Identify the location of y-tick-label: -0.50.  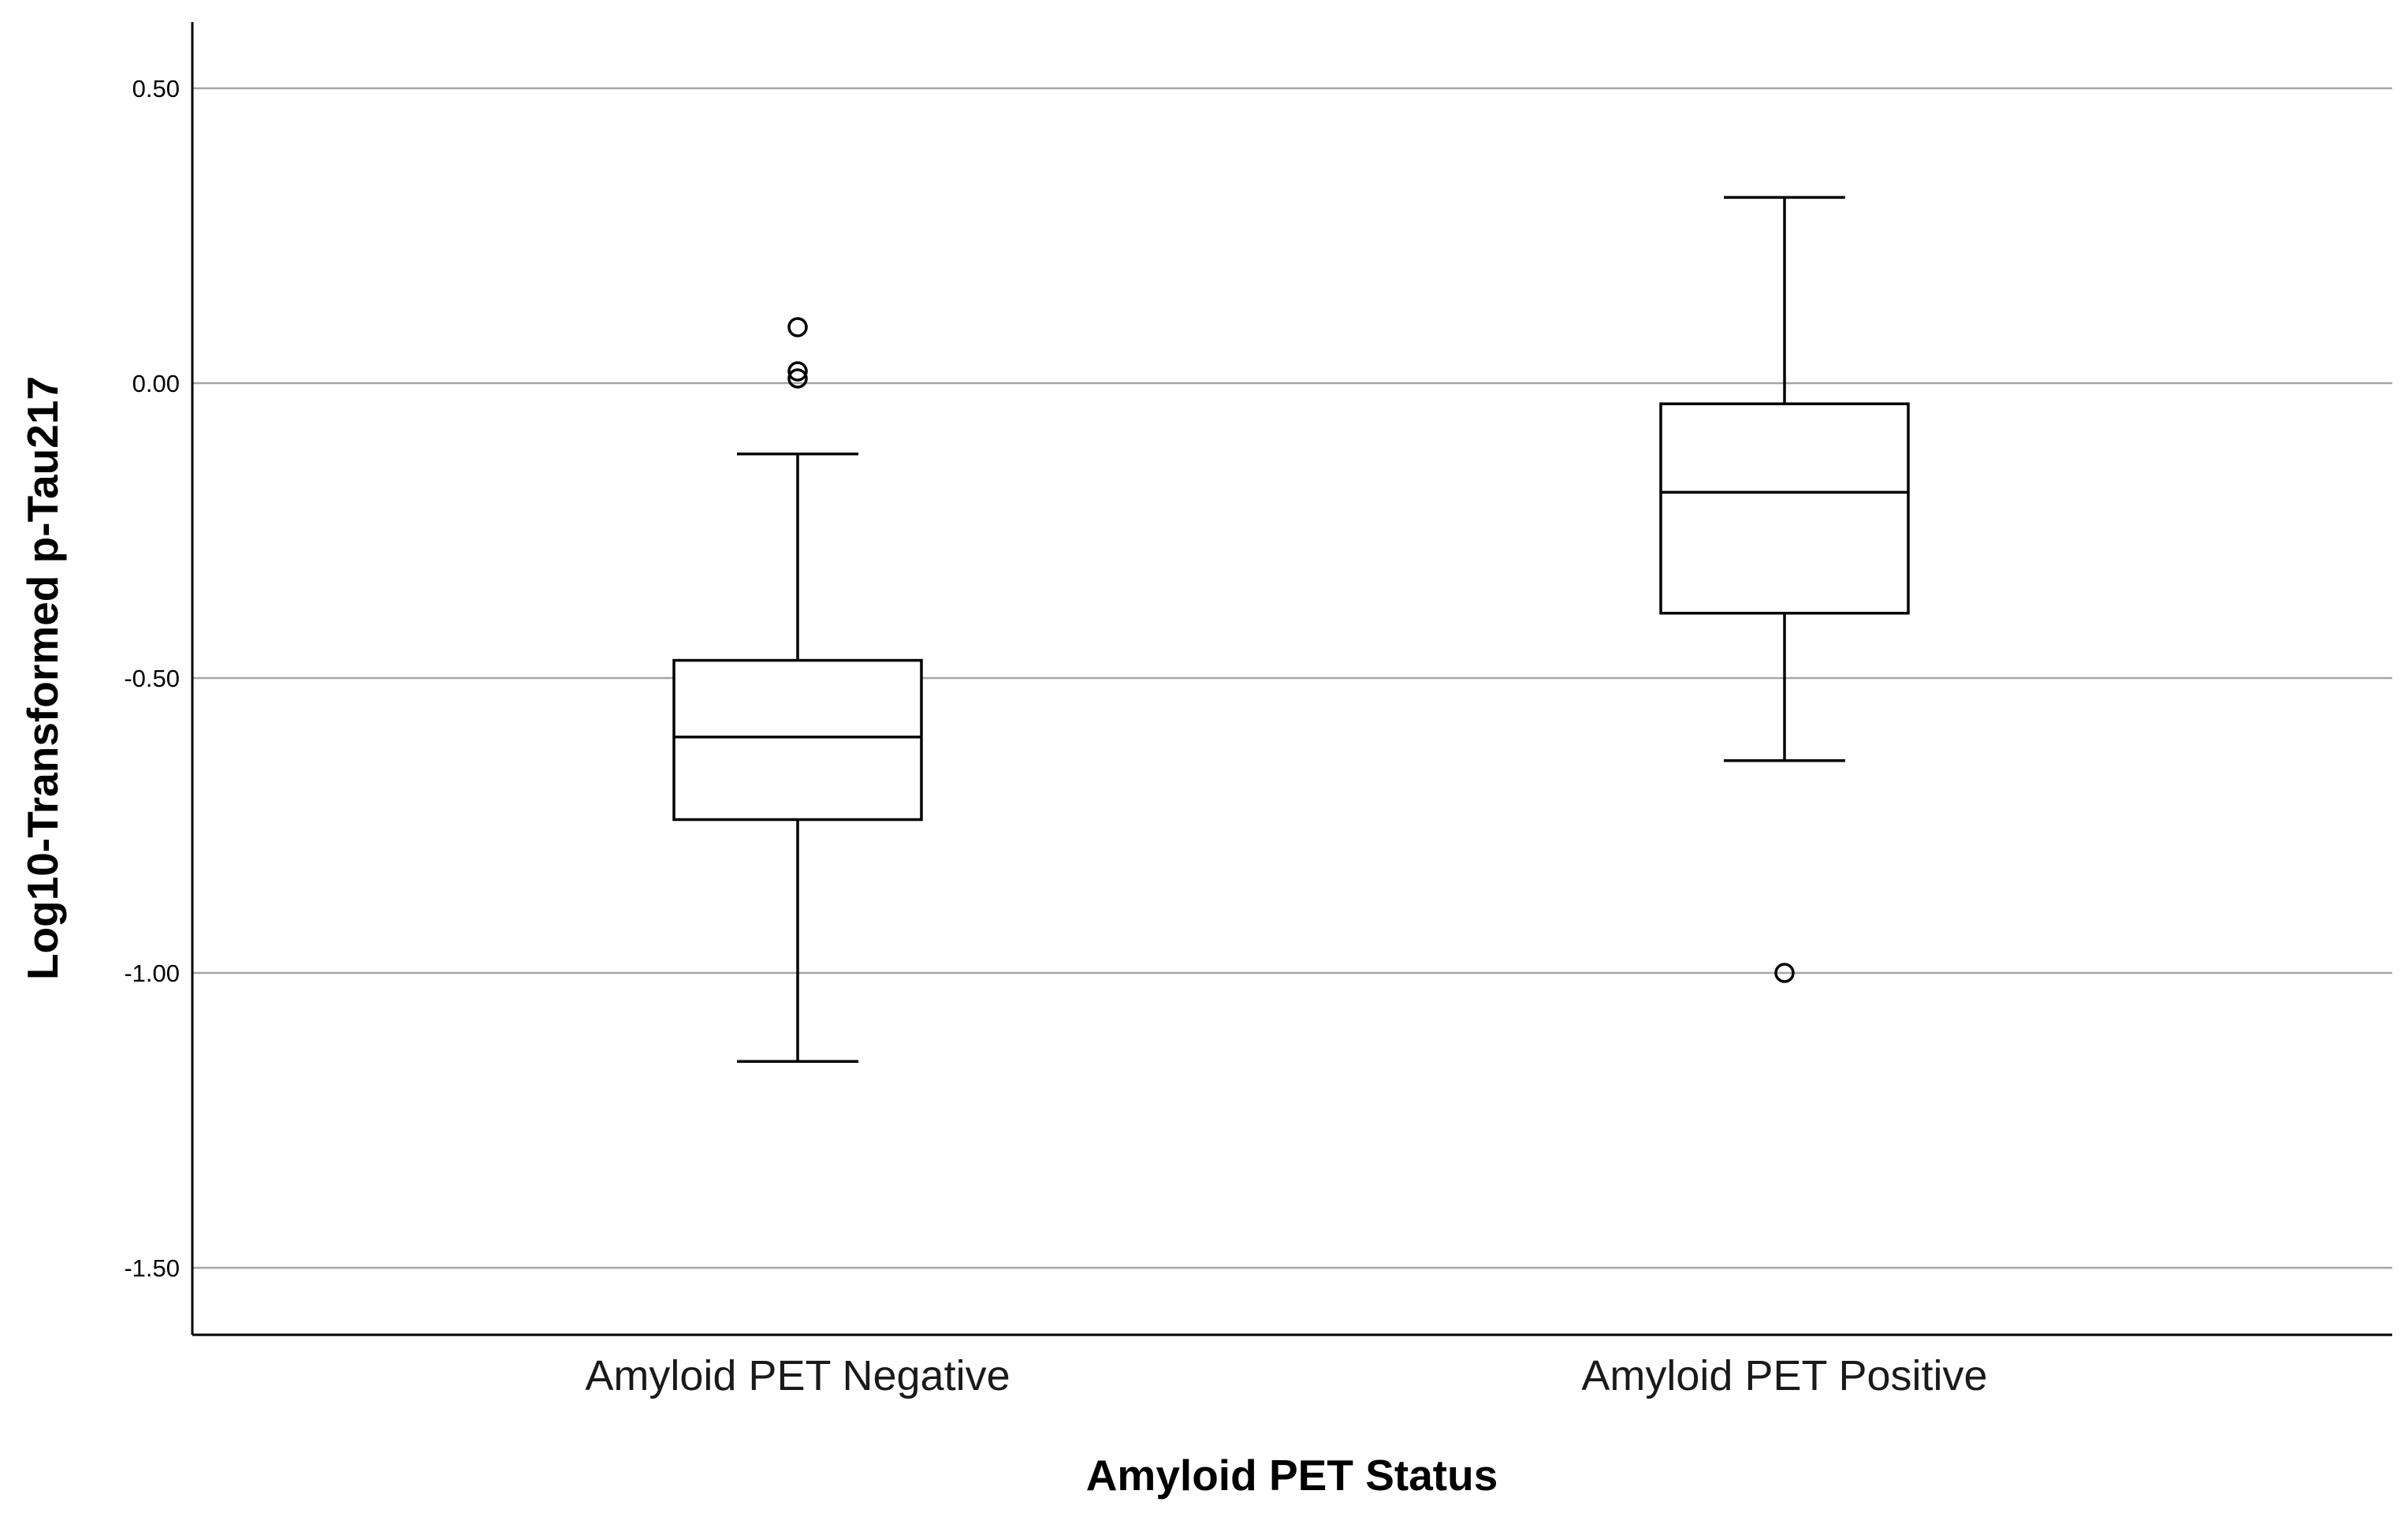
(152, 679).